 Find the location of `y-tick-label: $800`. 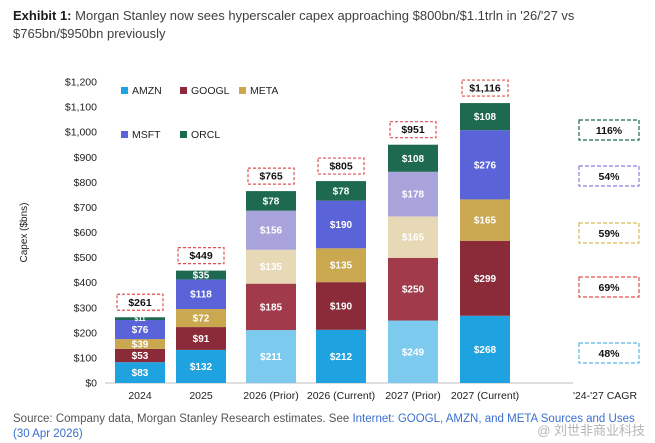

y-tick-label: $800 is located at coordinates (86, 183).